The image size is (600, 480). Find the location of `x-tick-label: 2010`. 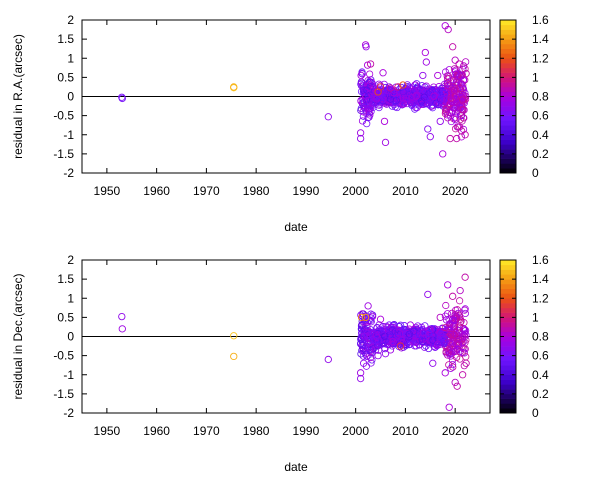

x-tick-label: 2010 is located at coordinates (405, 431).